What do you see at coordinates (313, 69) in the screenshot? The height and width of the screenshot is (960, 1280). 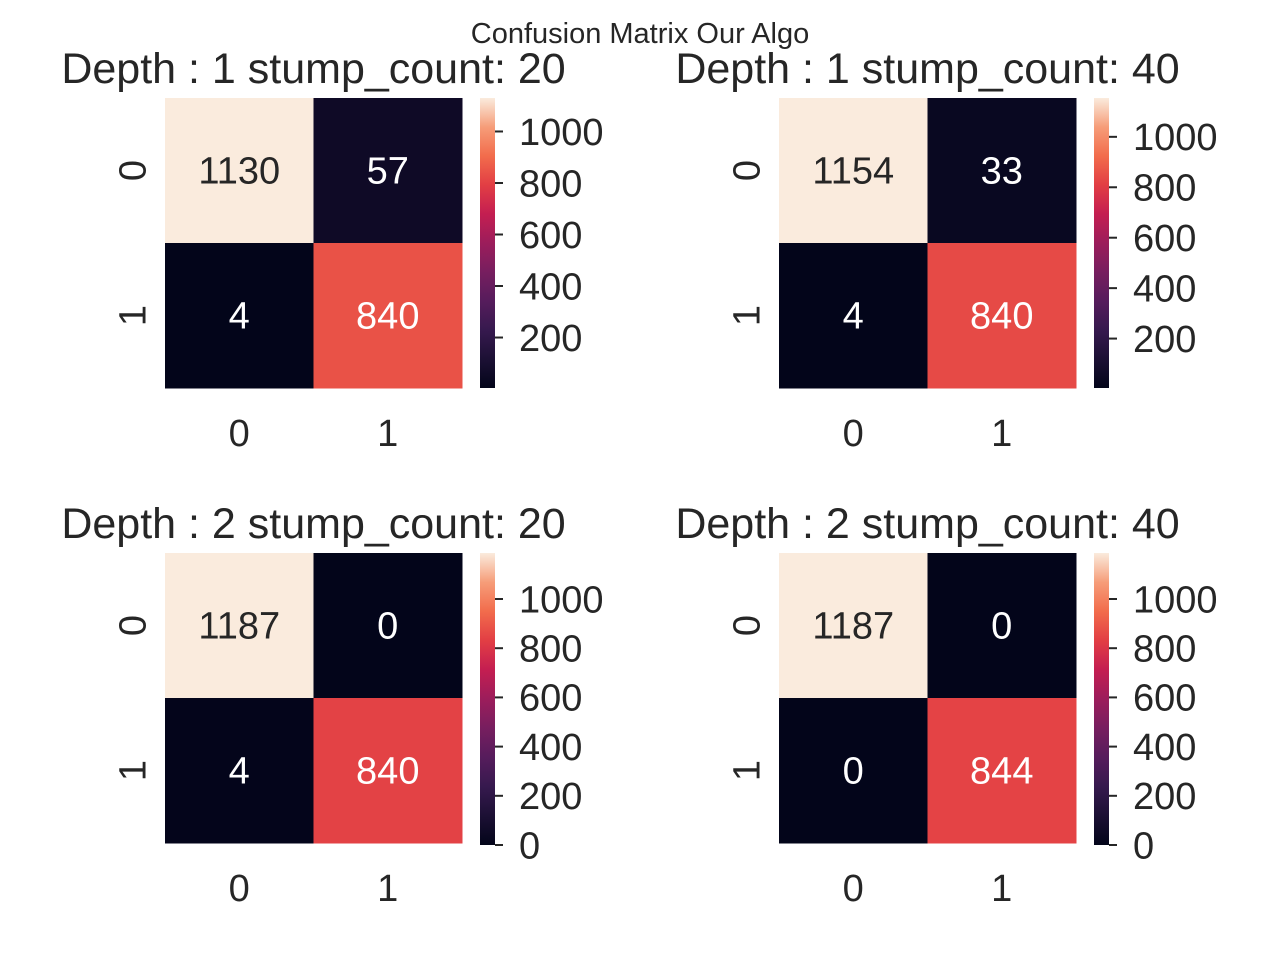 I see `panel-title: Depth : 1 stump_count: 20` at bounding box center [313, 69].